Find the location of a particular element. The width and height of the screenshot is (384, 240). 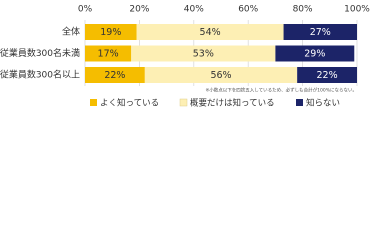

x-tick-label: 60% is located at coordinates (248, 10).